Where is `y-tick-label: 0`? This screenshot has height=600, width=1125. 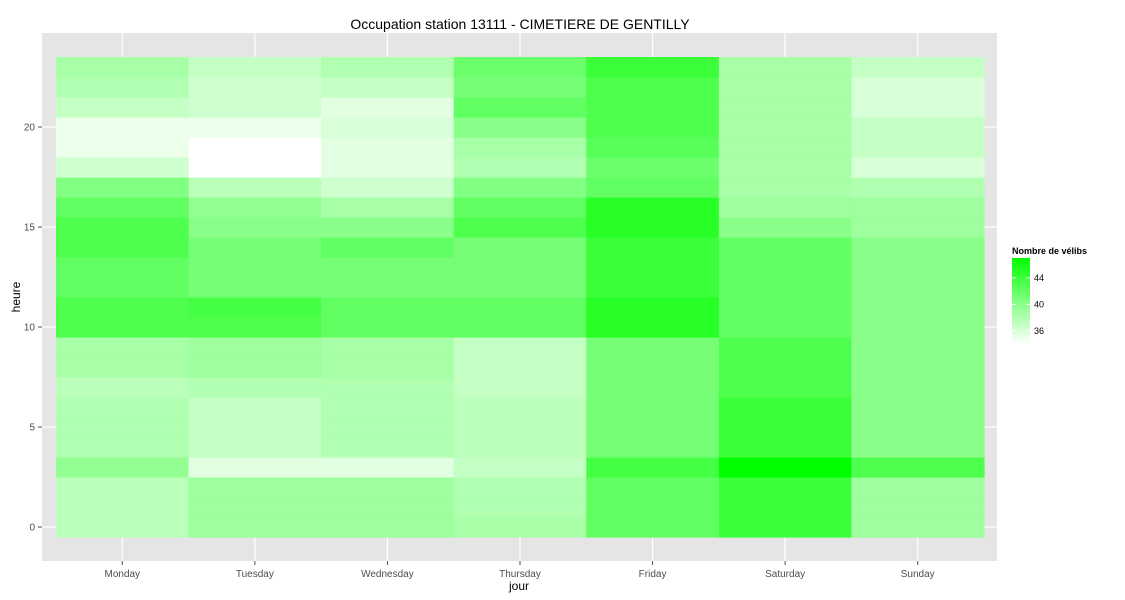
y-tick-label: 0 is located at coordinates (32, 528).